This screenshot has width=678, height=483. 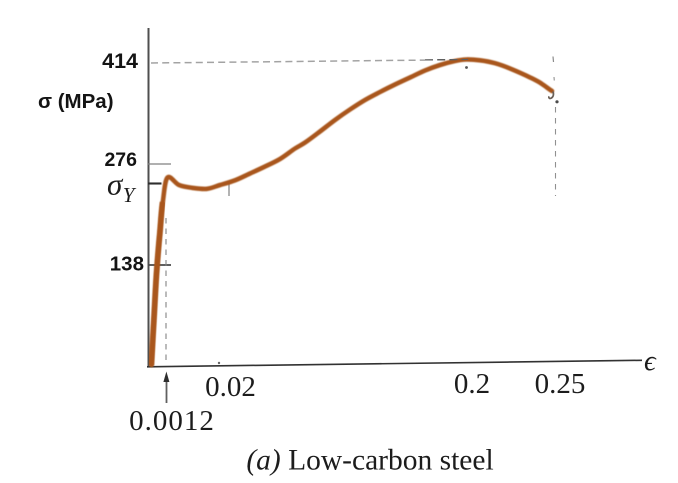 What do you see at coordinates (560, 384) in the screenshot?
I see `svg-text: 0.25` at bounding box center [560, 384].